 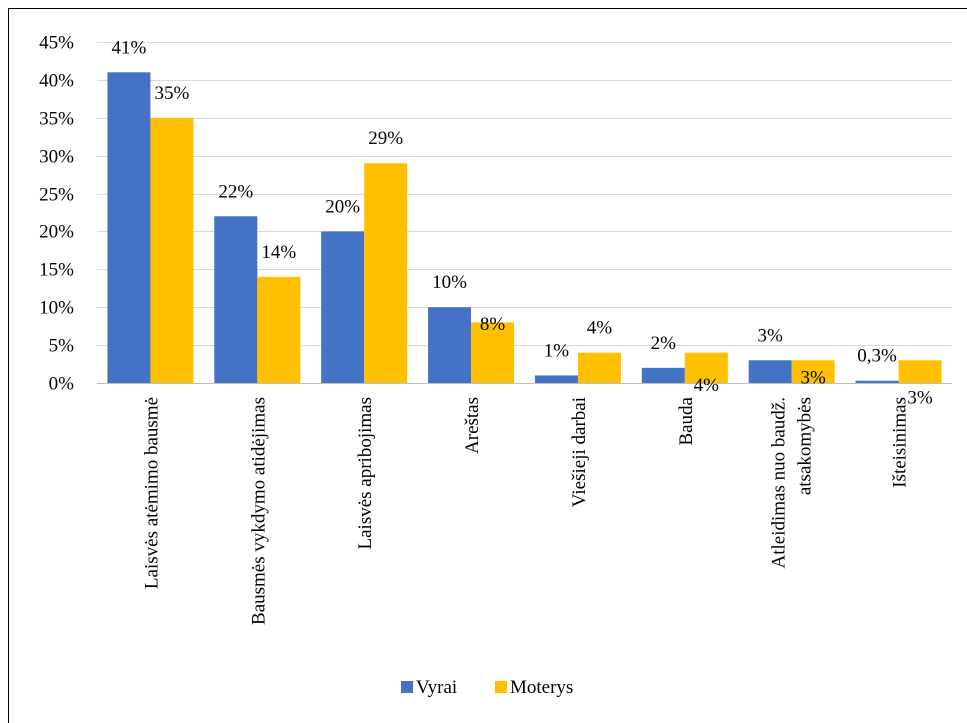 What do you see at coordinates (493, 324) in the screenshot?
I see `data-label: 8%` at bounding box center [493, 324].